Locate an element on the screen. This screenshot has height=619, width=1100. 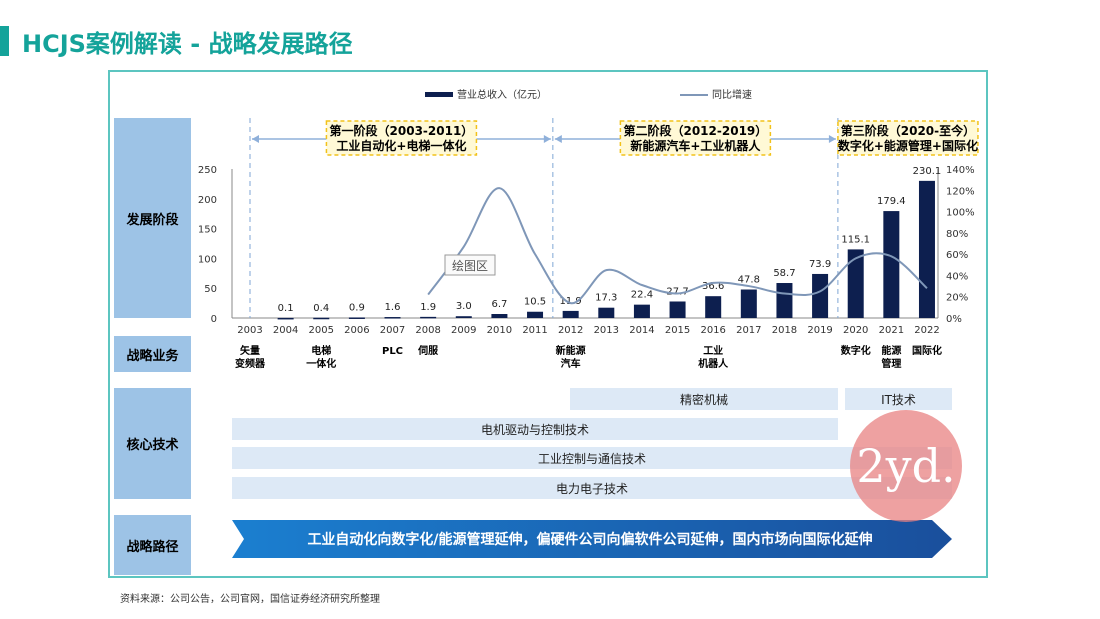
business-line2: 汽车 is located at coordinates (570, 364).